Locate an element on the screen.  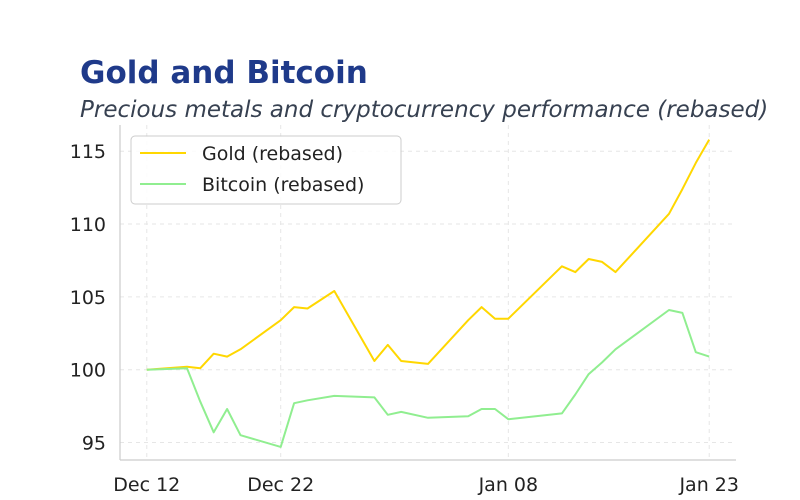
legend-label-bitcoin: Bitcoin (rebased) is located at coordinates (283, 185).